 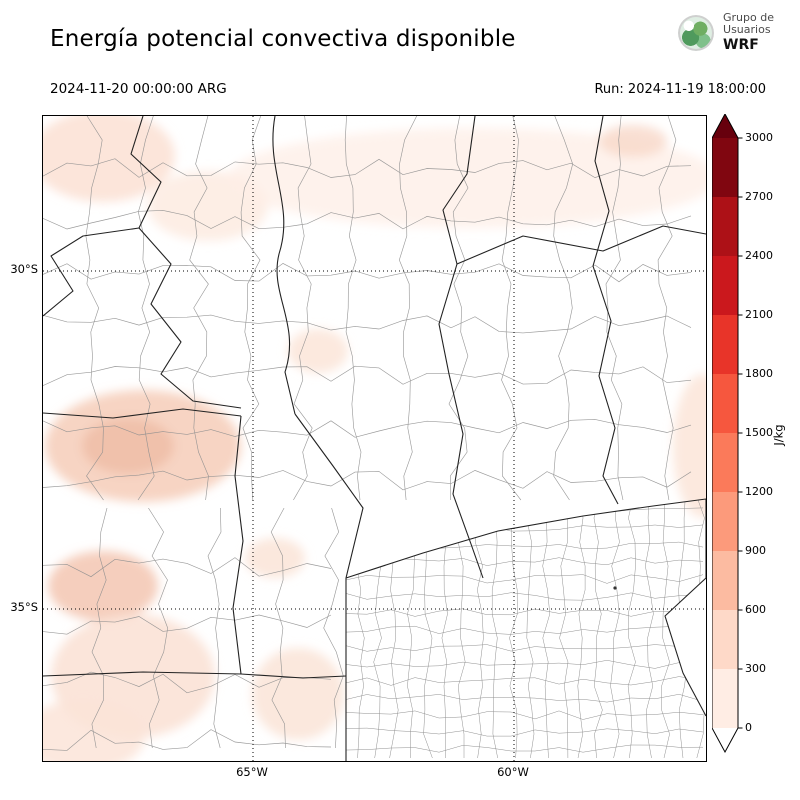 What do you see at coordinates (759, 491) in the screenshot?
I see `colorbar-tick: 1200` at bounding box center [759, 491].